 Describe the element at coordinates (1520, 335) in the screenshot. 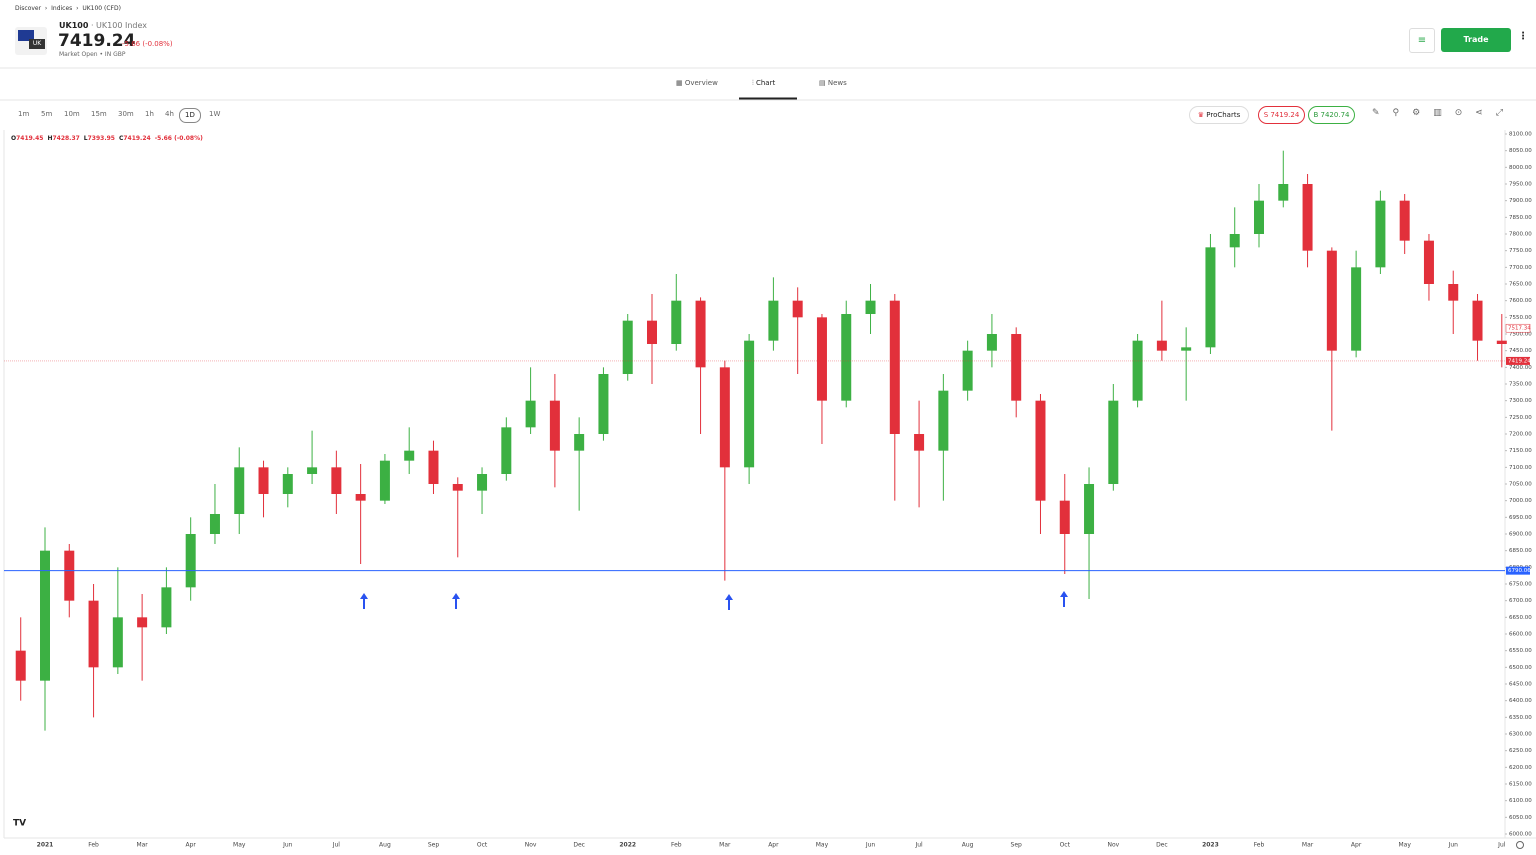

I see `y-tick-label: 7500.00` at that location.